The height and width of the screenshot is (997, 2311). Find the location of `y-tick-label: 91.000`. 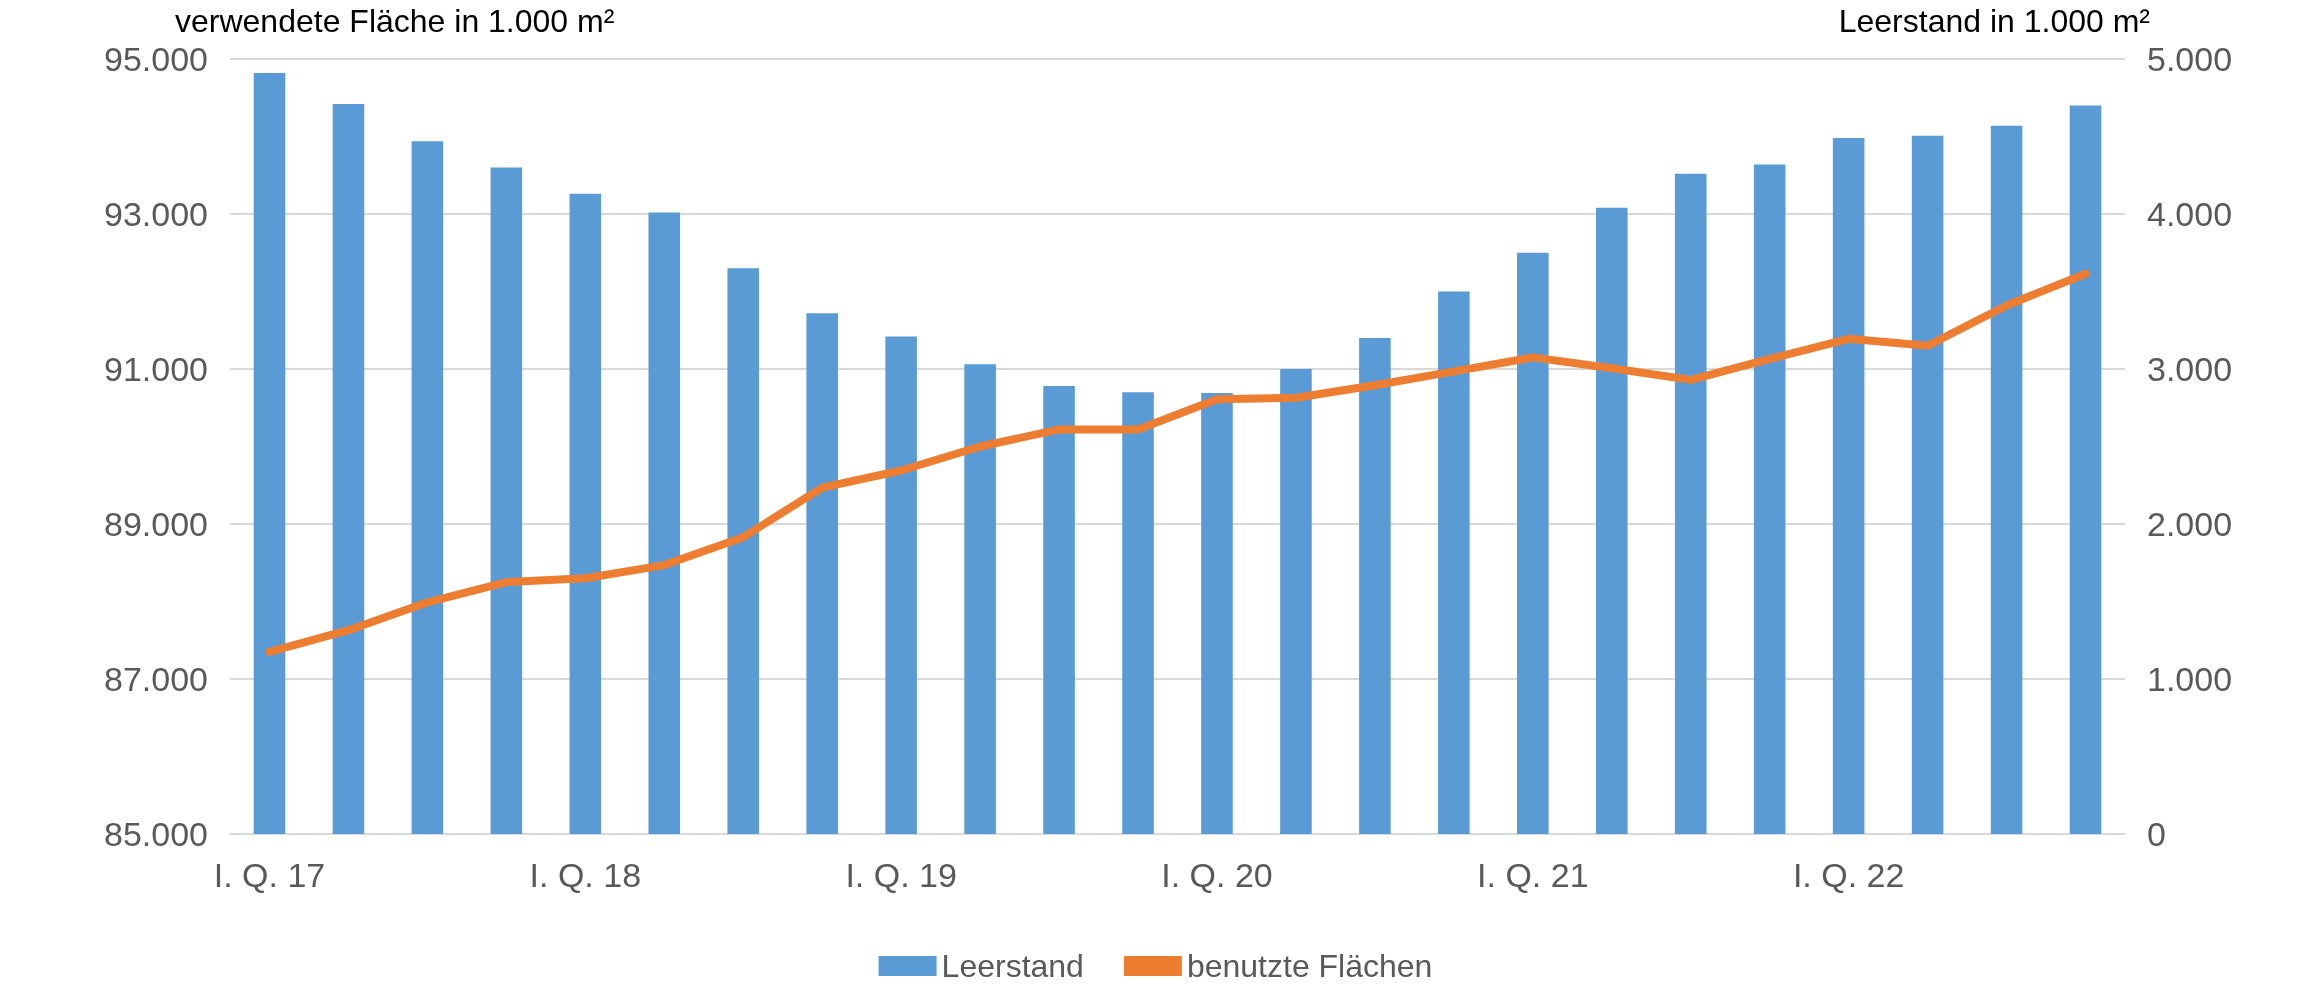

y-tick-label: 91.000 is located at coordinates (156, 369).